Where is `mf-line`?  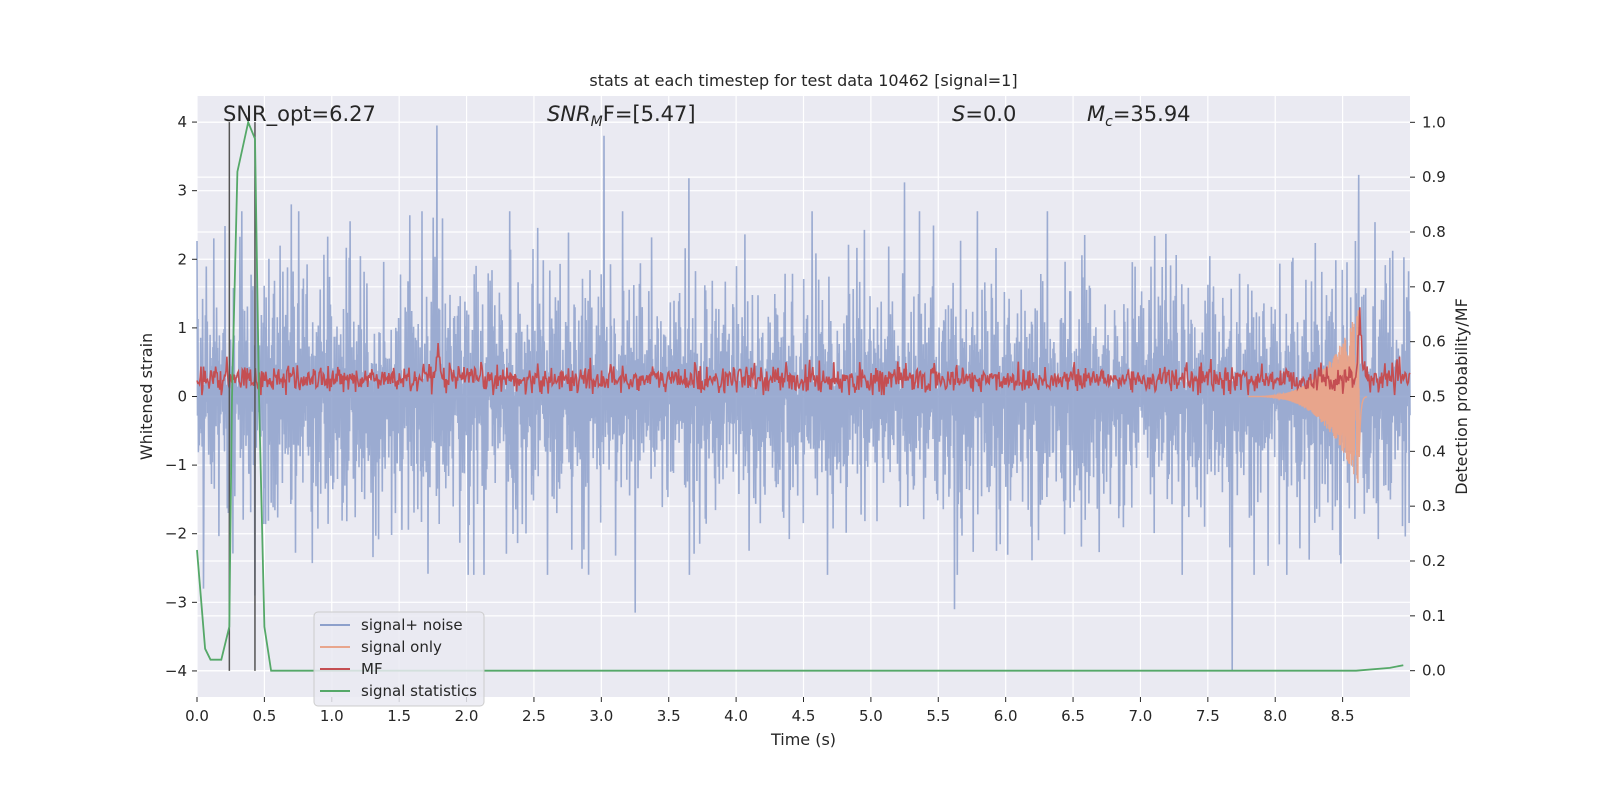 mf-line is located at coordinates (803, 351).